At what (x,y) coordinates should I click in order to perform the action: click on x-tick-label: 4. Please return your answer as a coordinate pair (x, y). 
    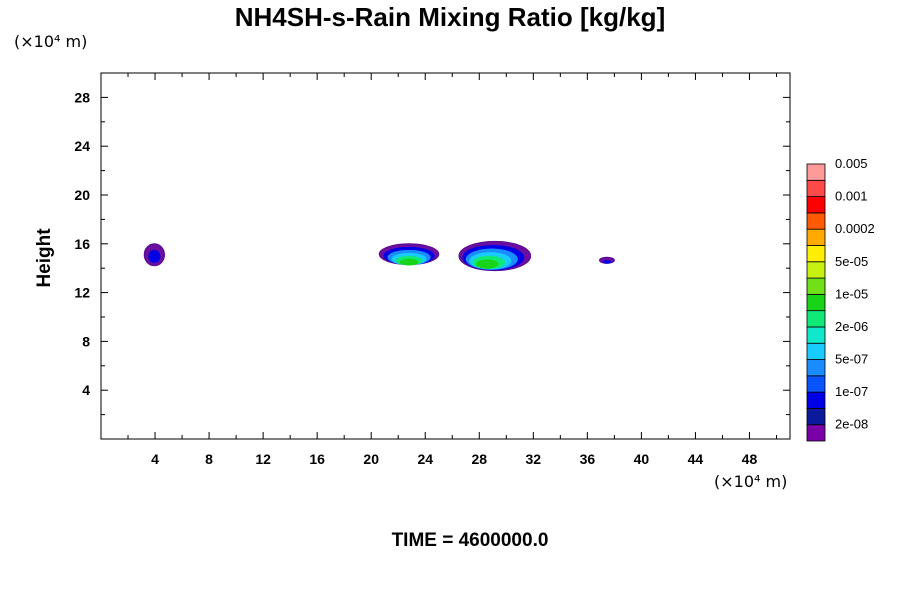
    Looking at the image, I should click on (155, 459).